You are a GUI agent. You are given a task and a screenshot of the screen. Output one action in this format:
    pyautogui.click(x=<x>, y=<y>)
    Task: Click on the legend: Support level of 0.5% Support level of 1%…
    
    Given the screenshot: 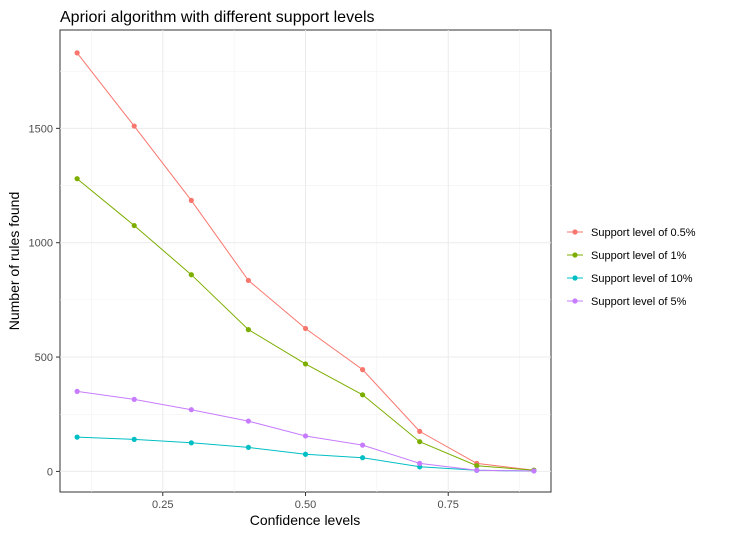 What is the action you would take?
    pyautogui.click(x=631, y=267)
    